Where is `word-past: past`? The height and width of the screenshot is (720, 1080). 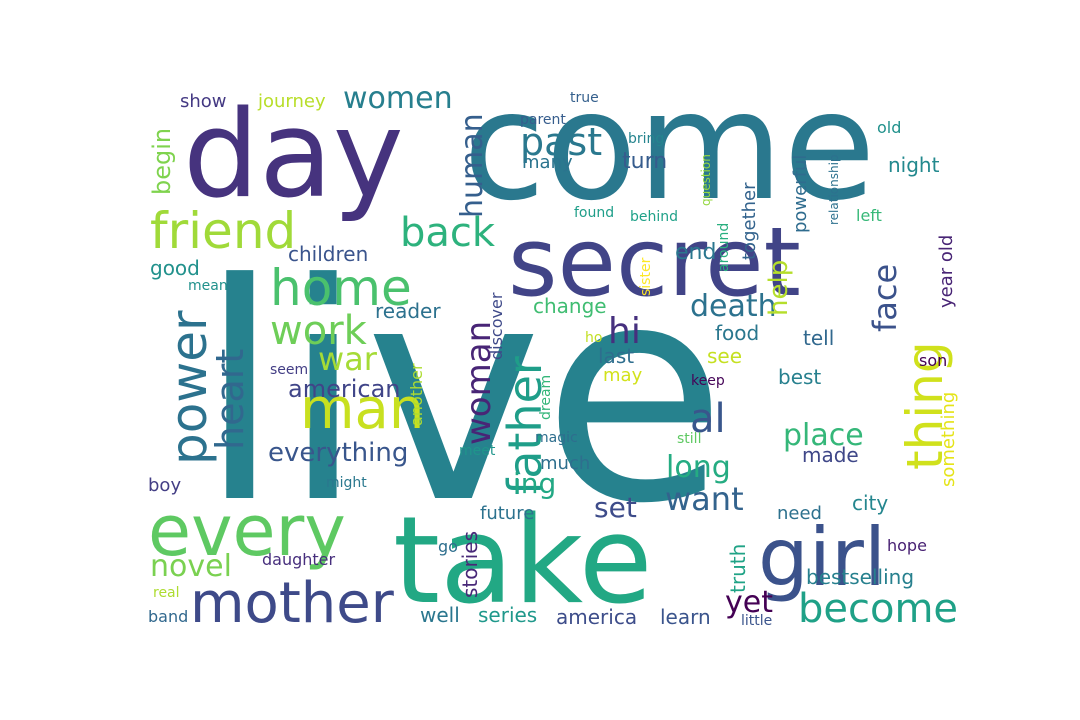
word-past: past is located at coordinates (561, 142).